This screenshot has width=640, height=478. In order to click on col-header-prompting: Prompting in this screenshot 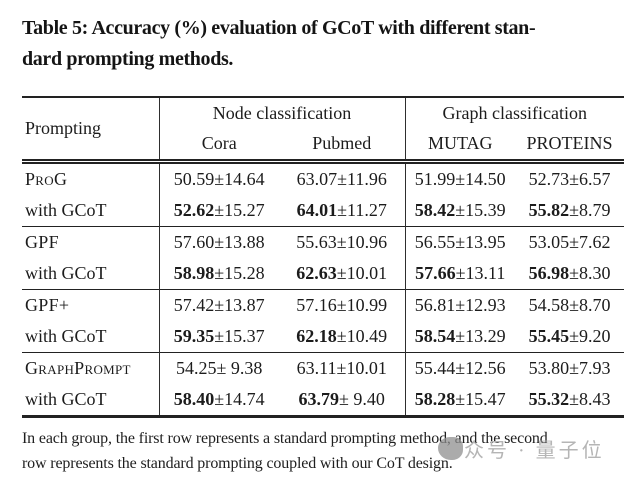, I will do `click(63, 128)`.